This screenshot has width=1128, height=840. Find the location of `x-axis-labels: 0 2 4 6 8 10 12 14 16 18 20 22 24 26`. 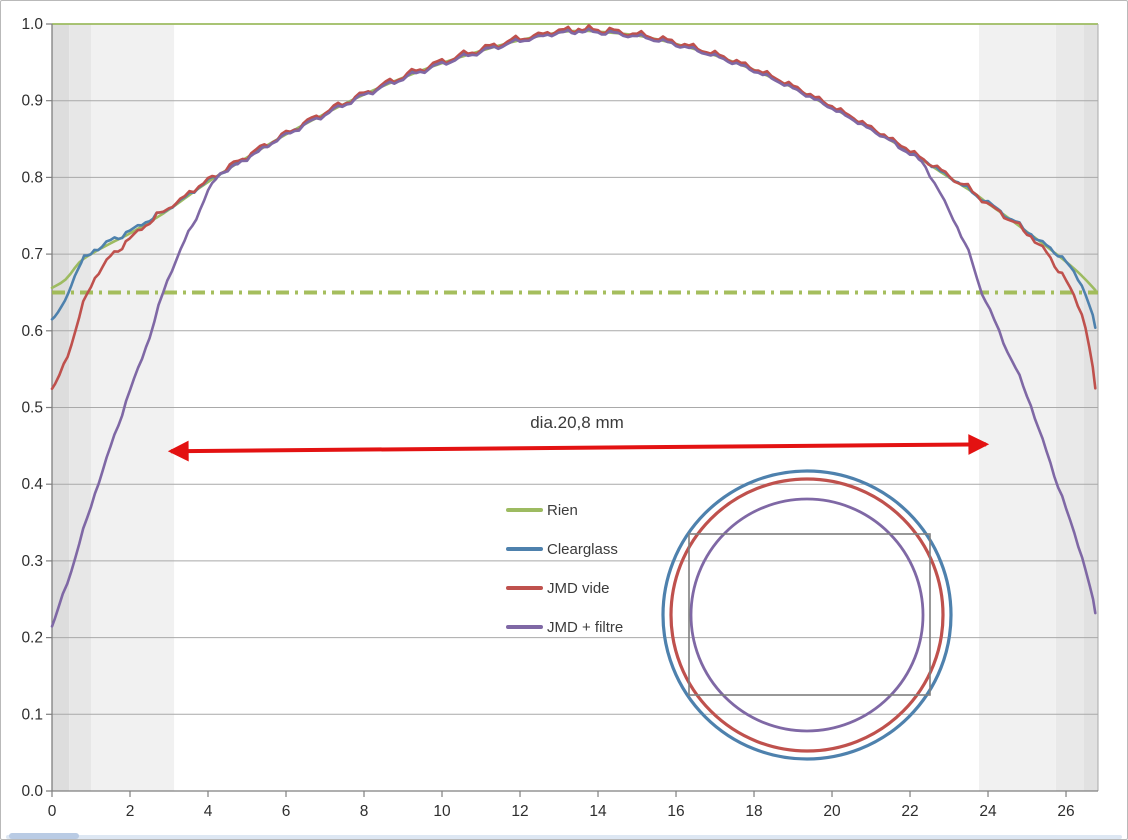

x-axis-labels: 0 2 4 6 8 10 12 14 16 18 20 22 24 26 is located at coordinates (561, 811).